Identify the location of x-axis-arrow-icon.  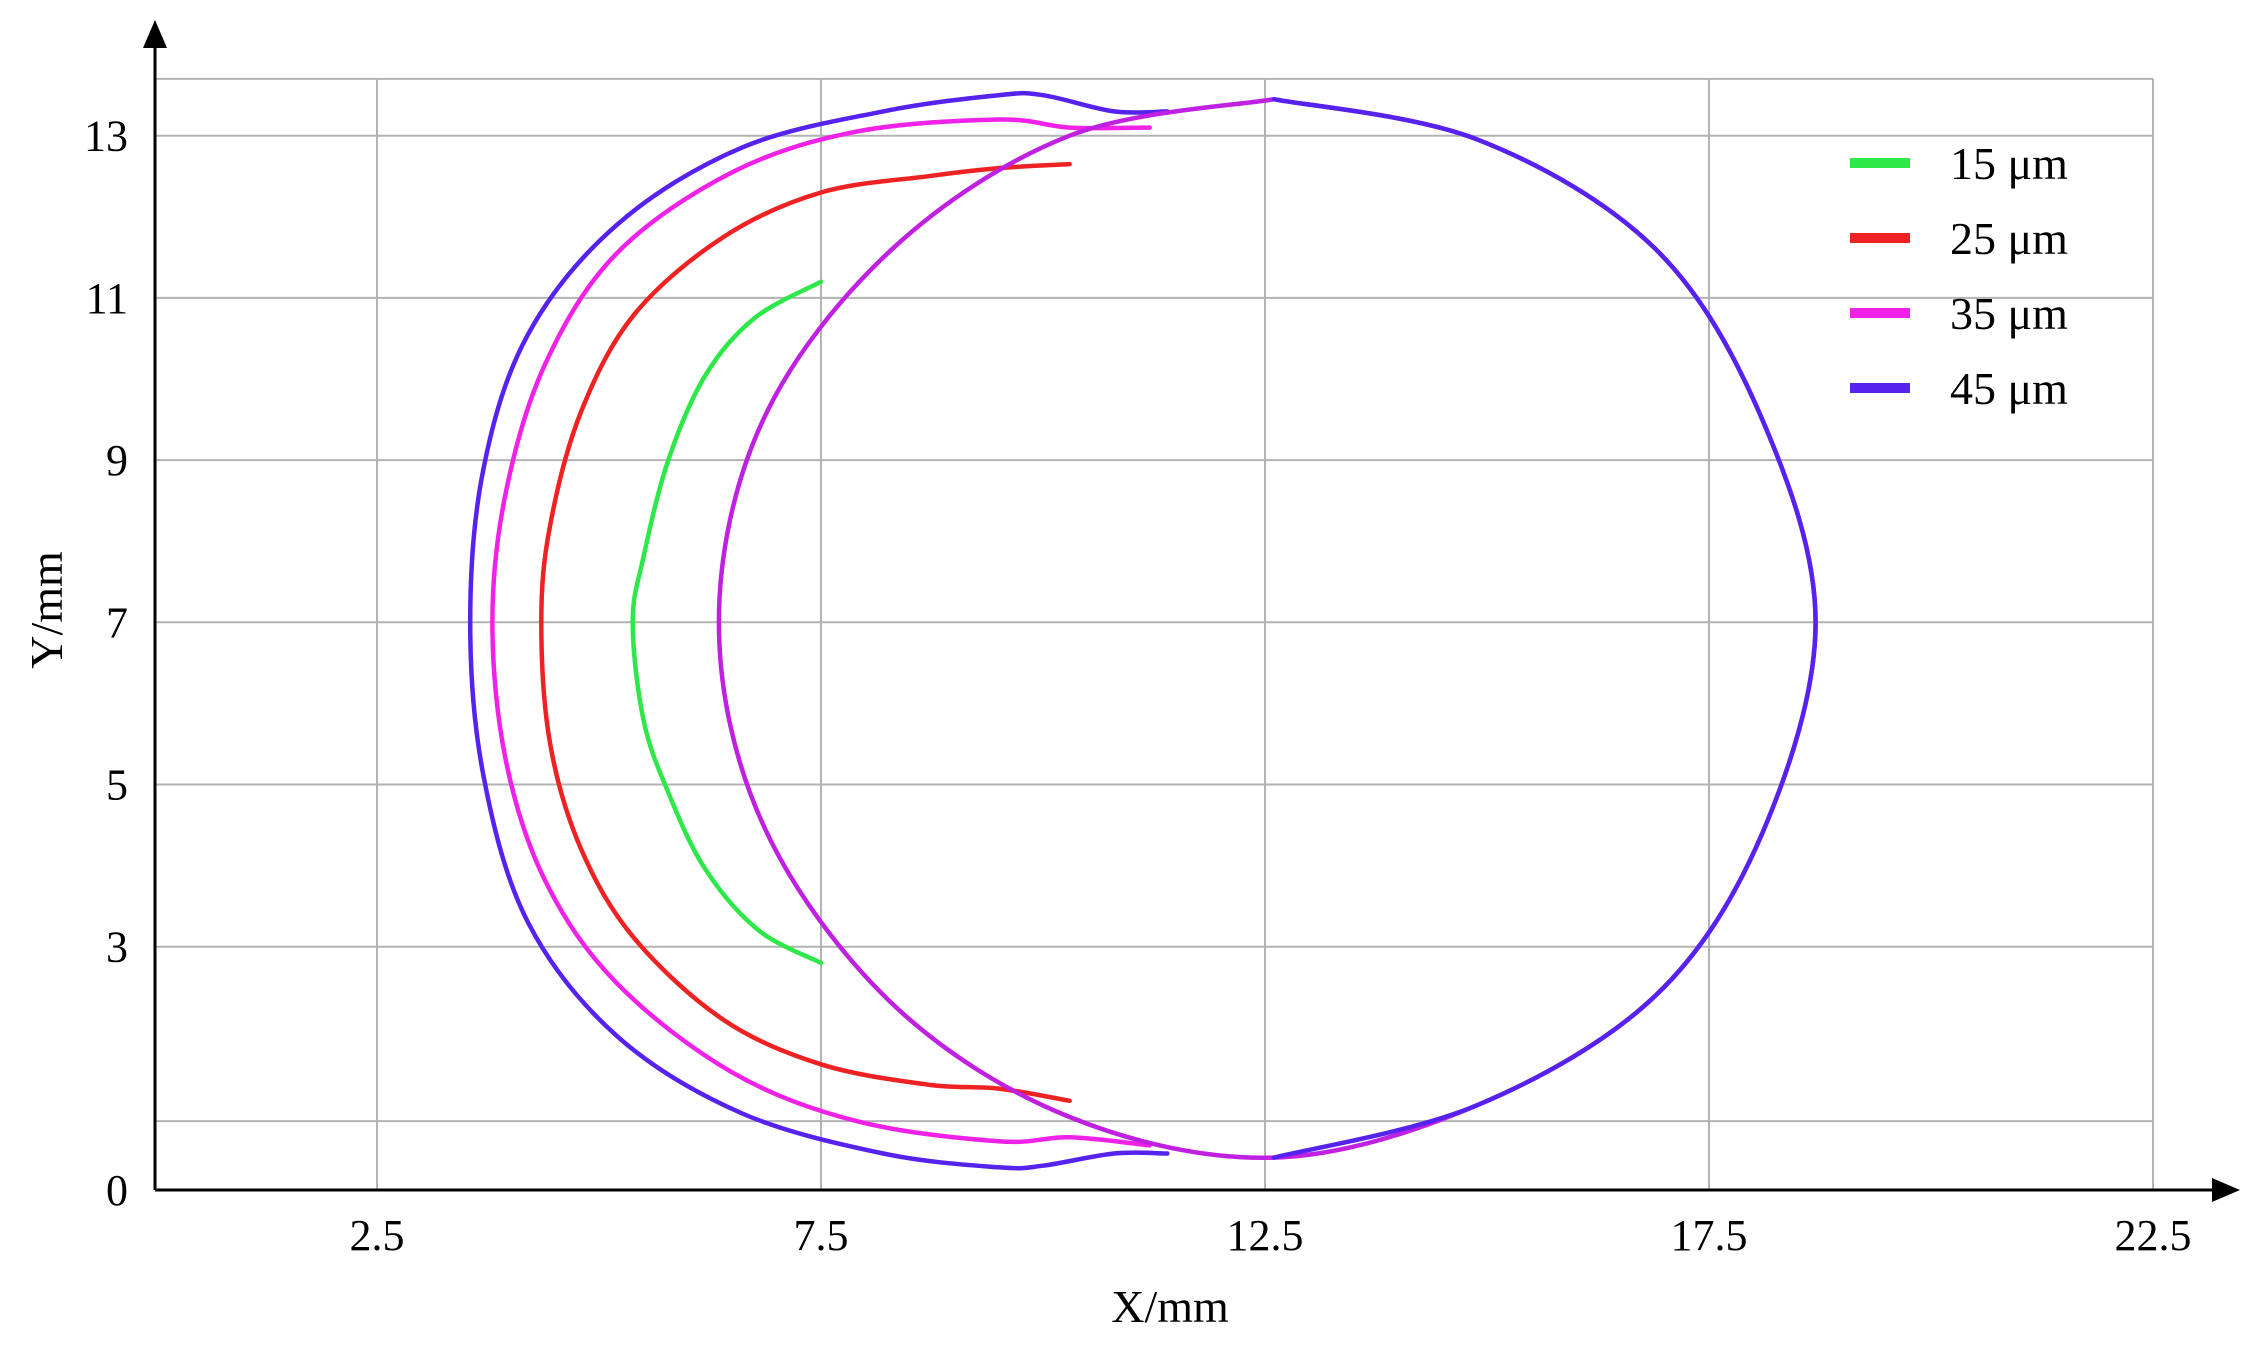
(2226, 1190).